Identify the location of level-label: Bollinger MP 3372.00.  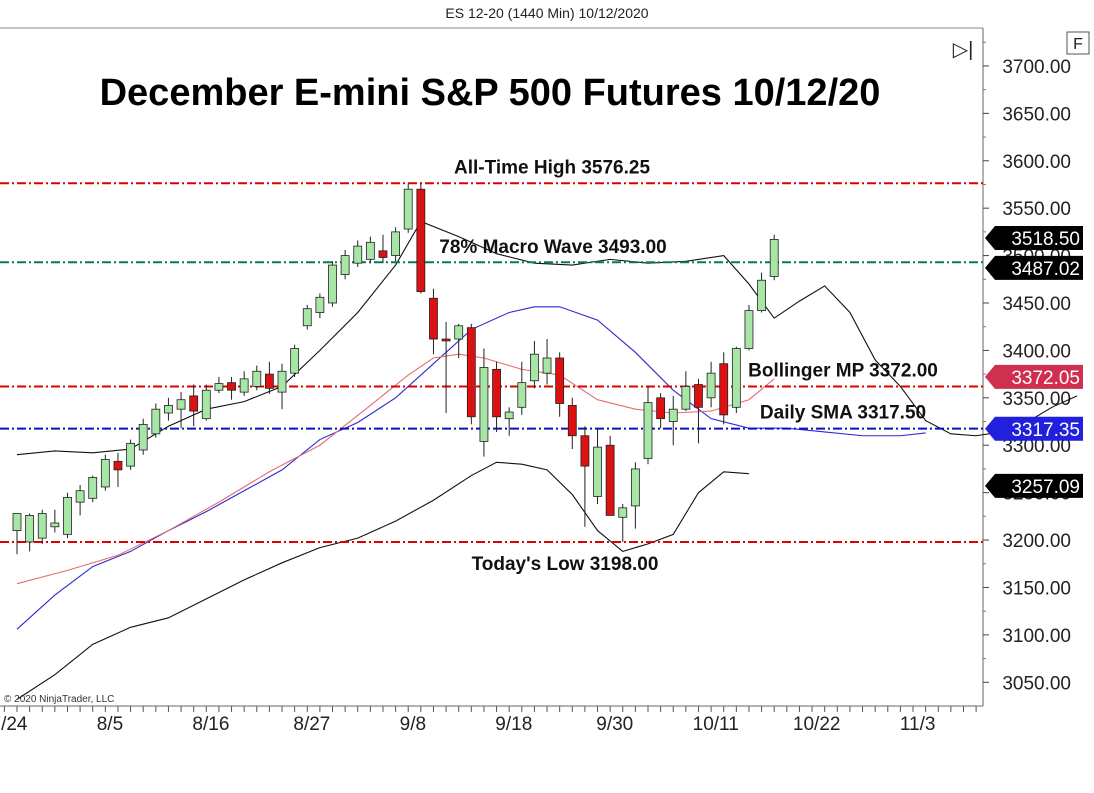
(843, 370).